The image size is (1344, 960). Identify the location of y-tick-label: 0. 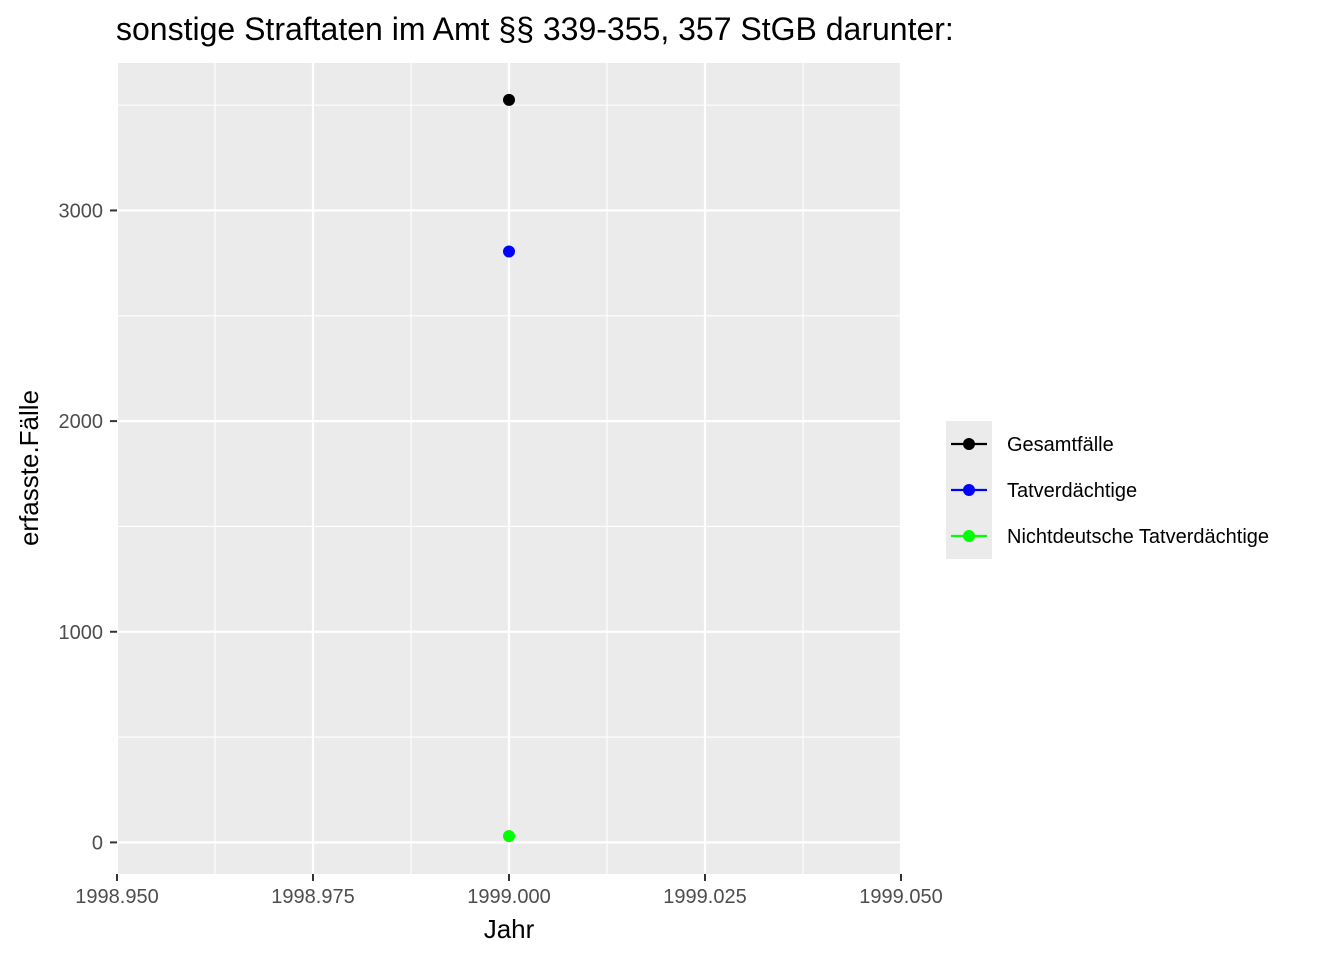
(97, 843).